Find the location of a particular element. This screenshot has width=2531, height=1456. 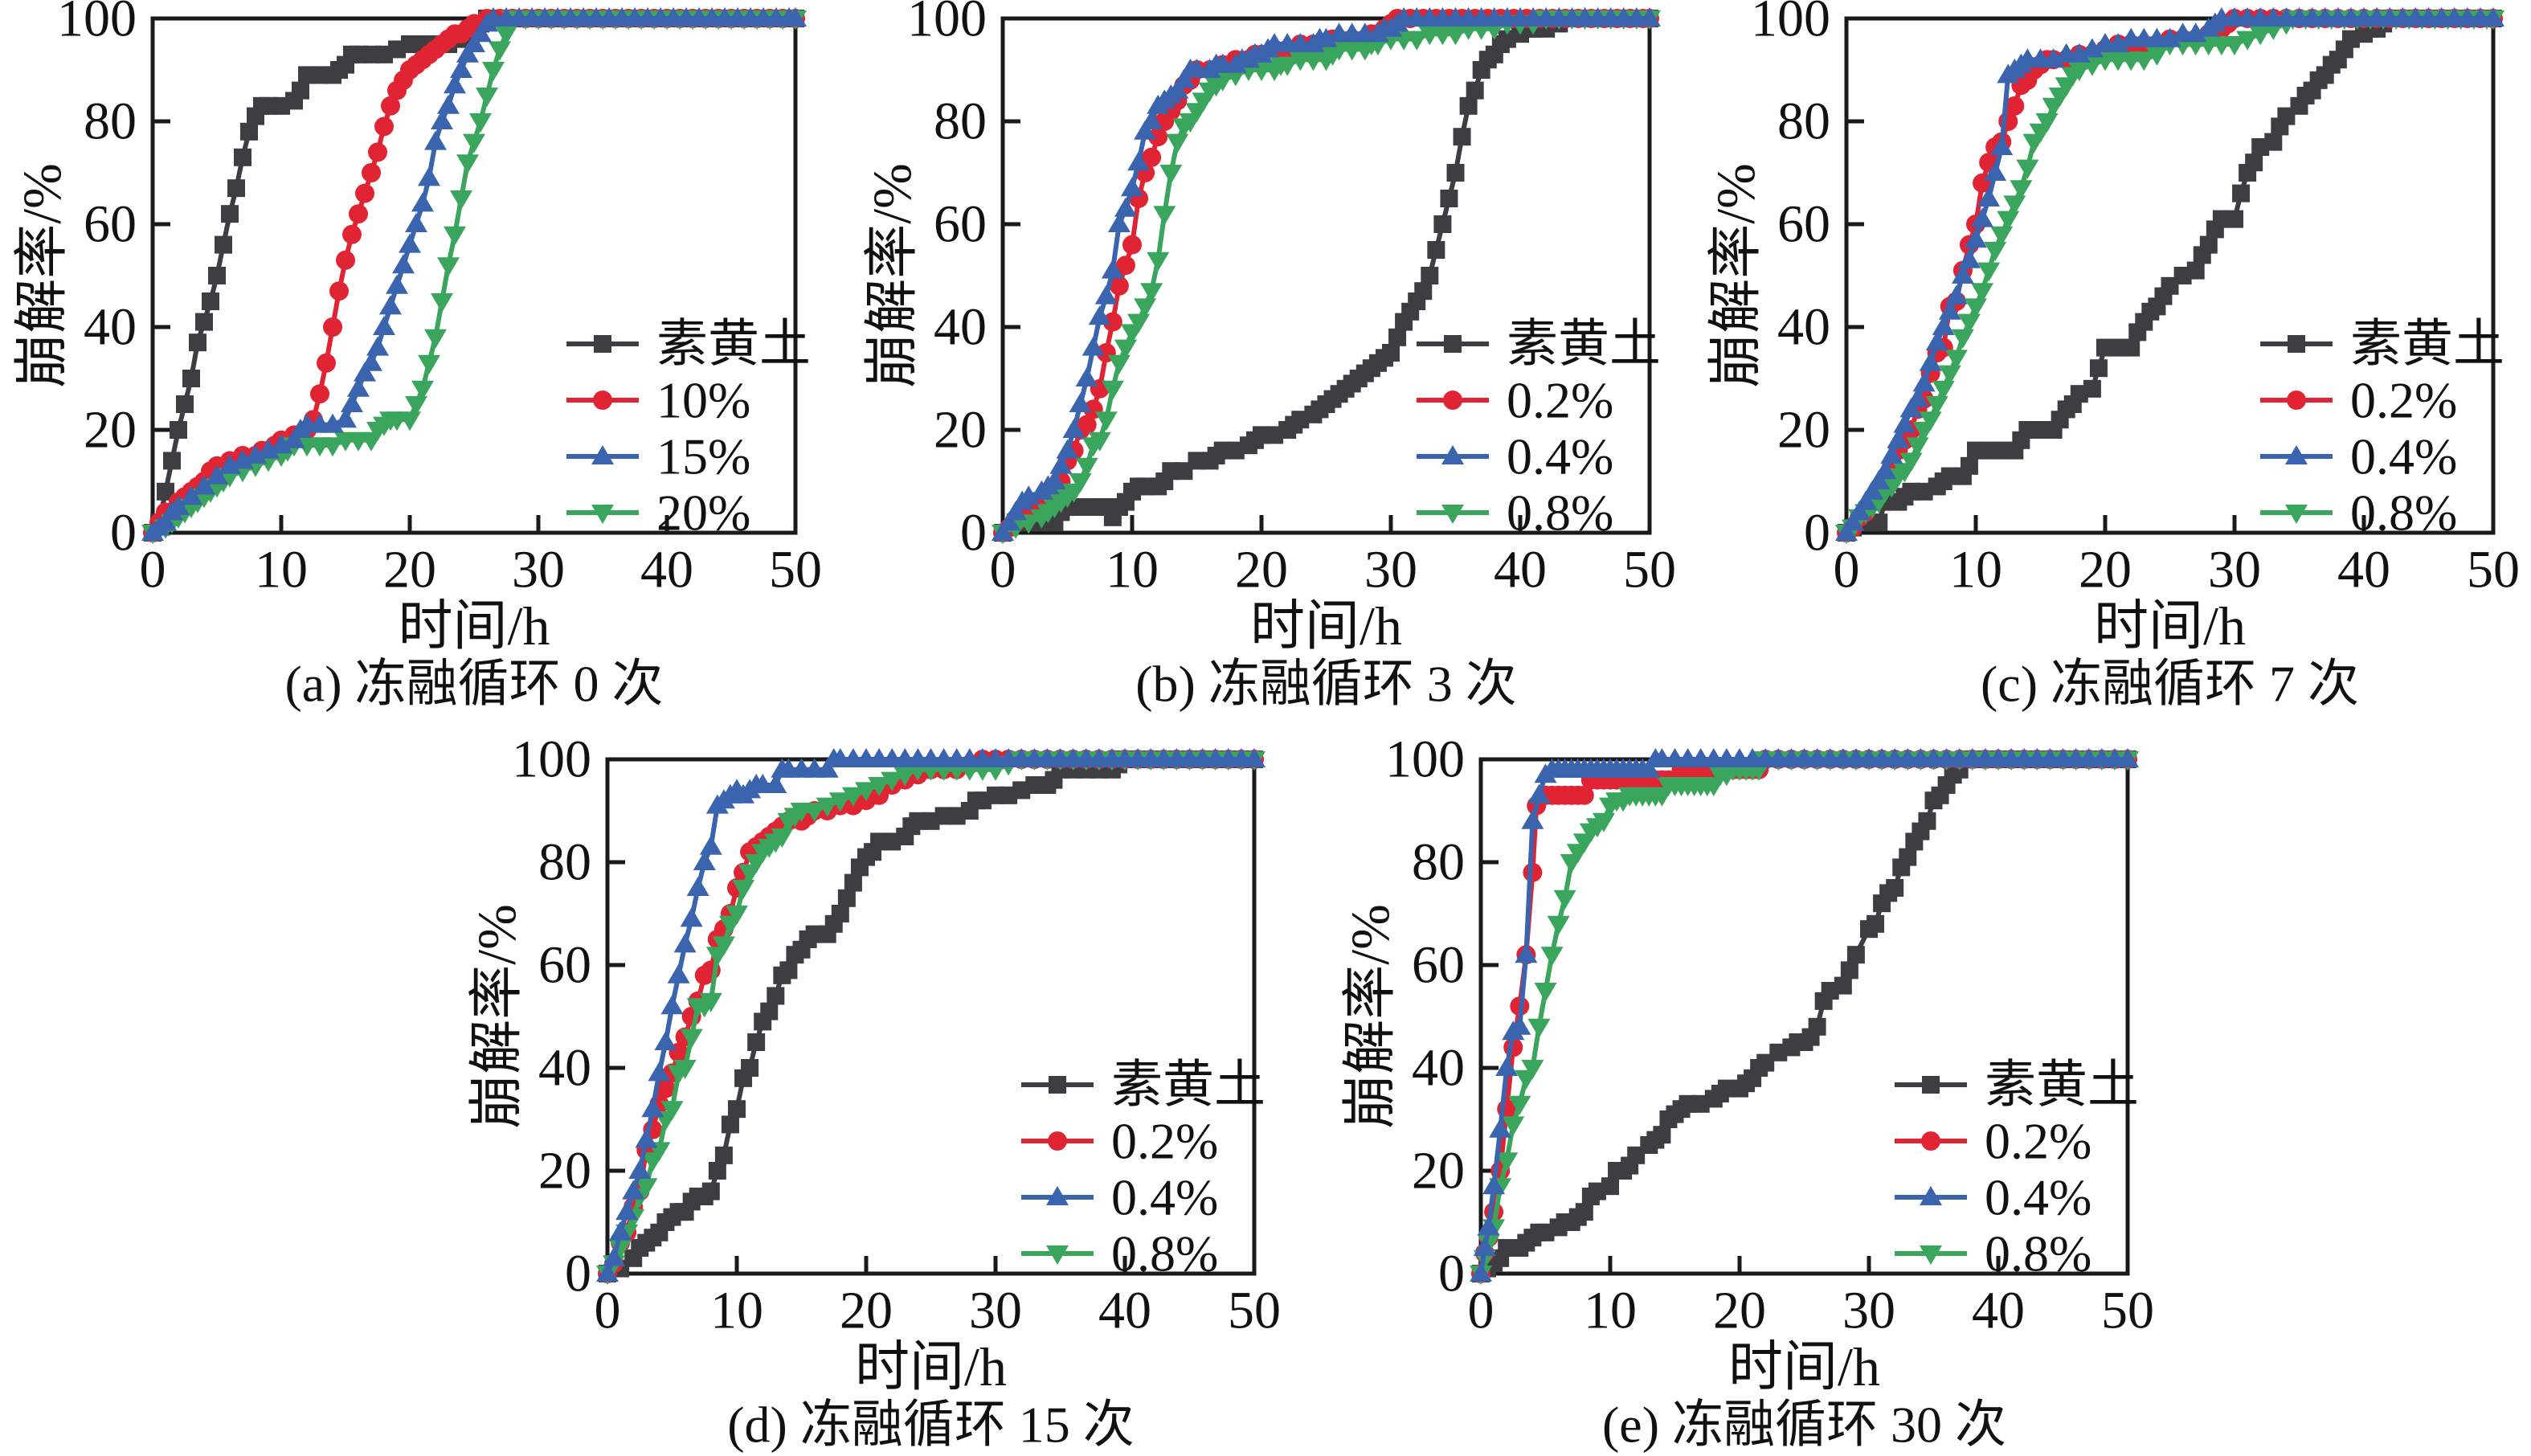

y-tick-label: 80 is located at coordinates (1438, 862).